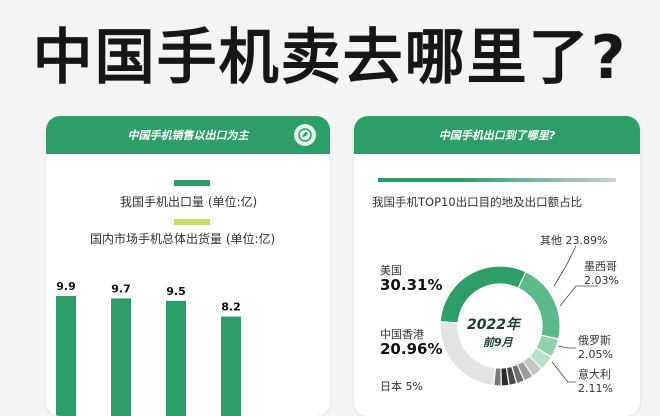 Image resolution: width=660 pixels, height=416 pixels. I want to click on legend-swatch-export, so click(192, 183).